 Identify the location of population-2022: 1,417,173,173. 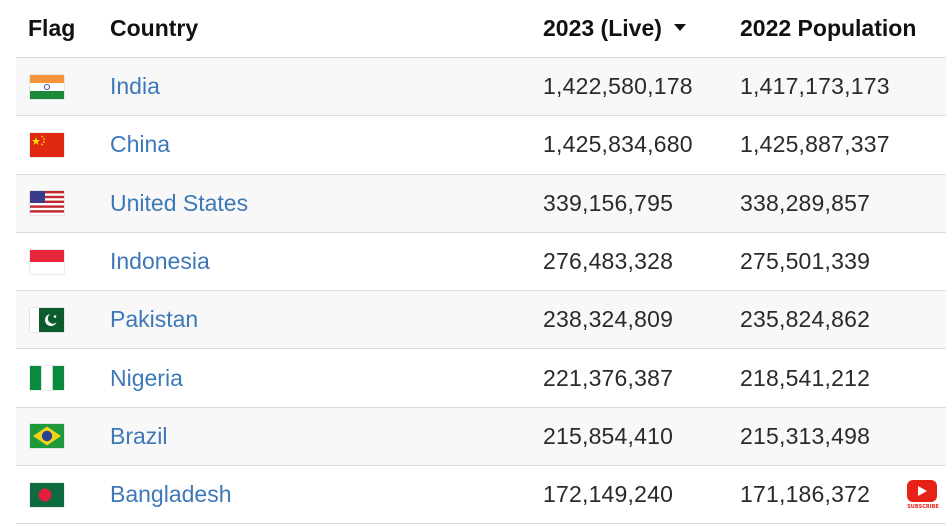
(815, 86).